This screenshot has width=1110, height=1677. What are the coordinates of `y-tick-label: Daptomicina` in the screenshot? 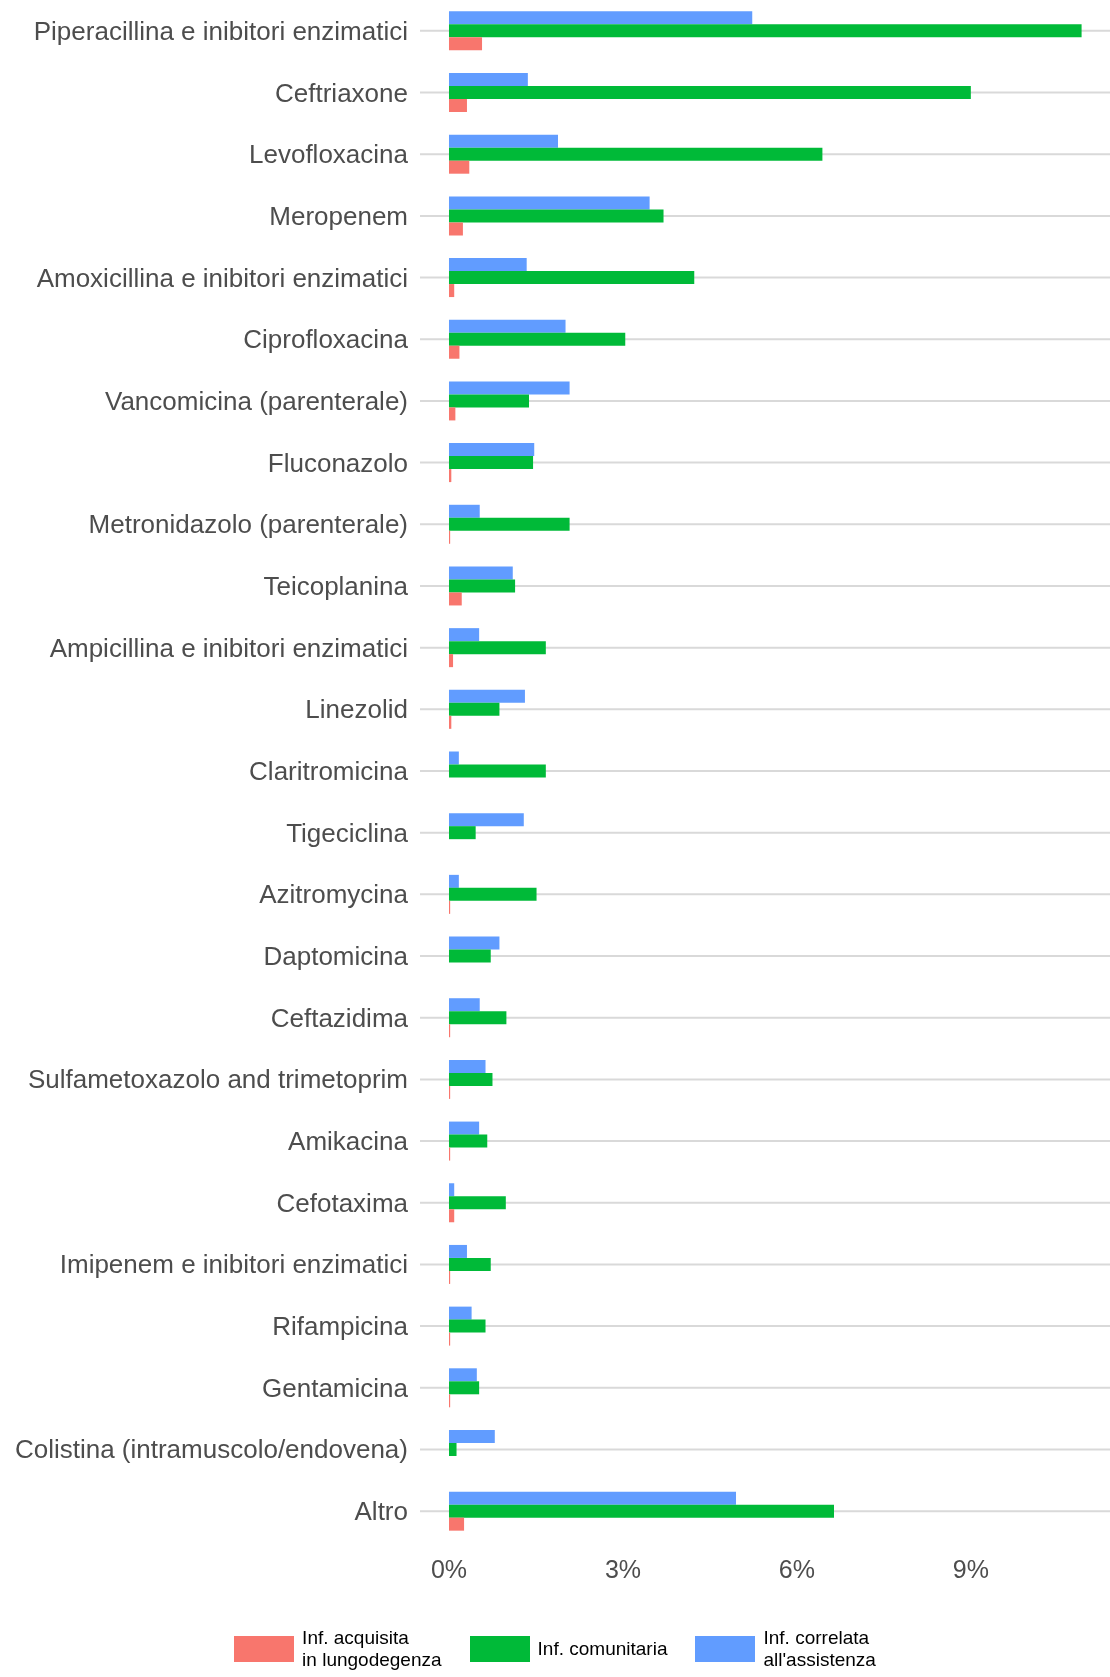 It's located at (336, 956).